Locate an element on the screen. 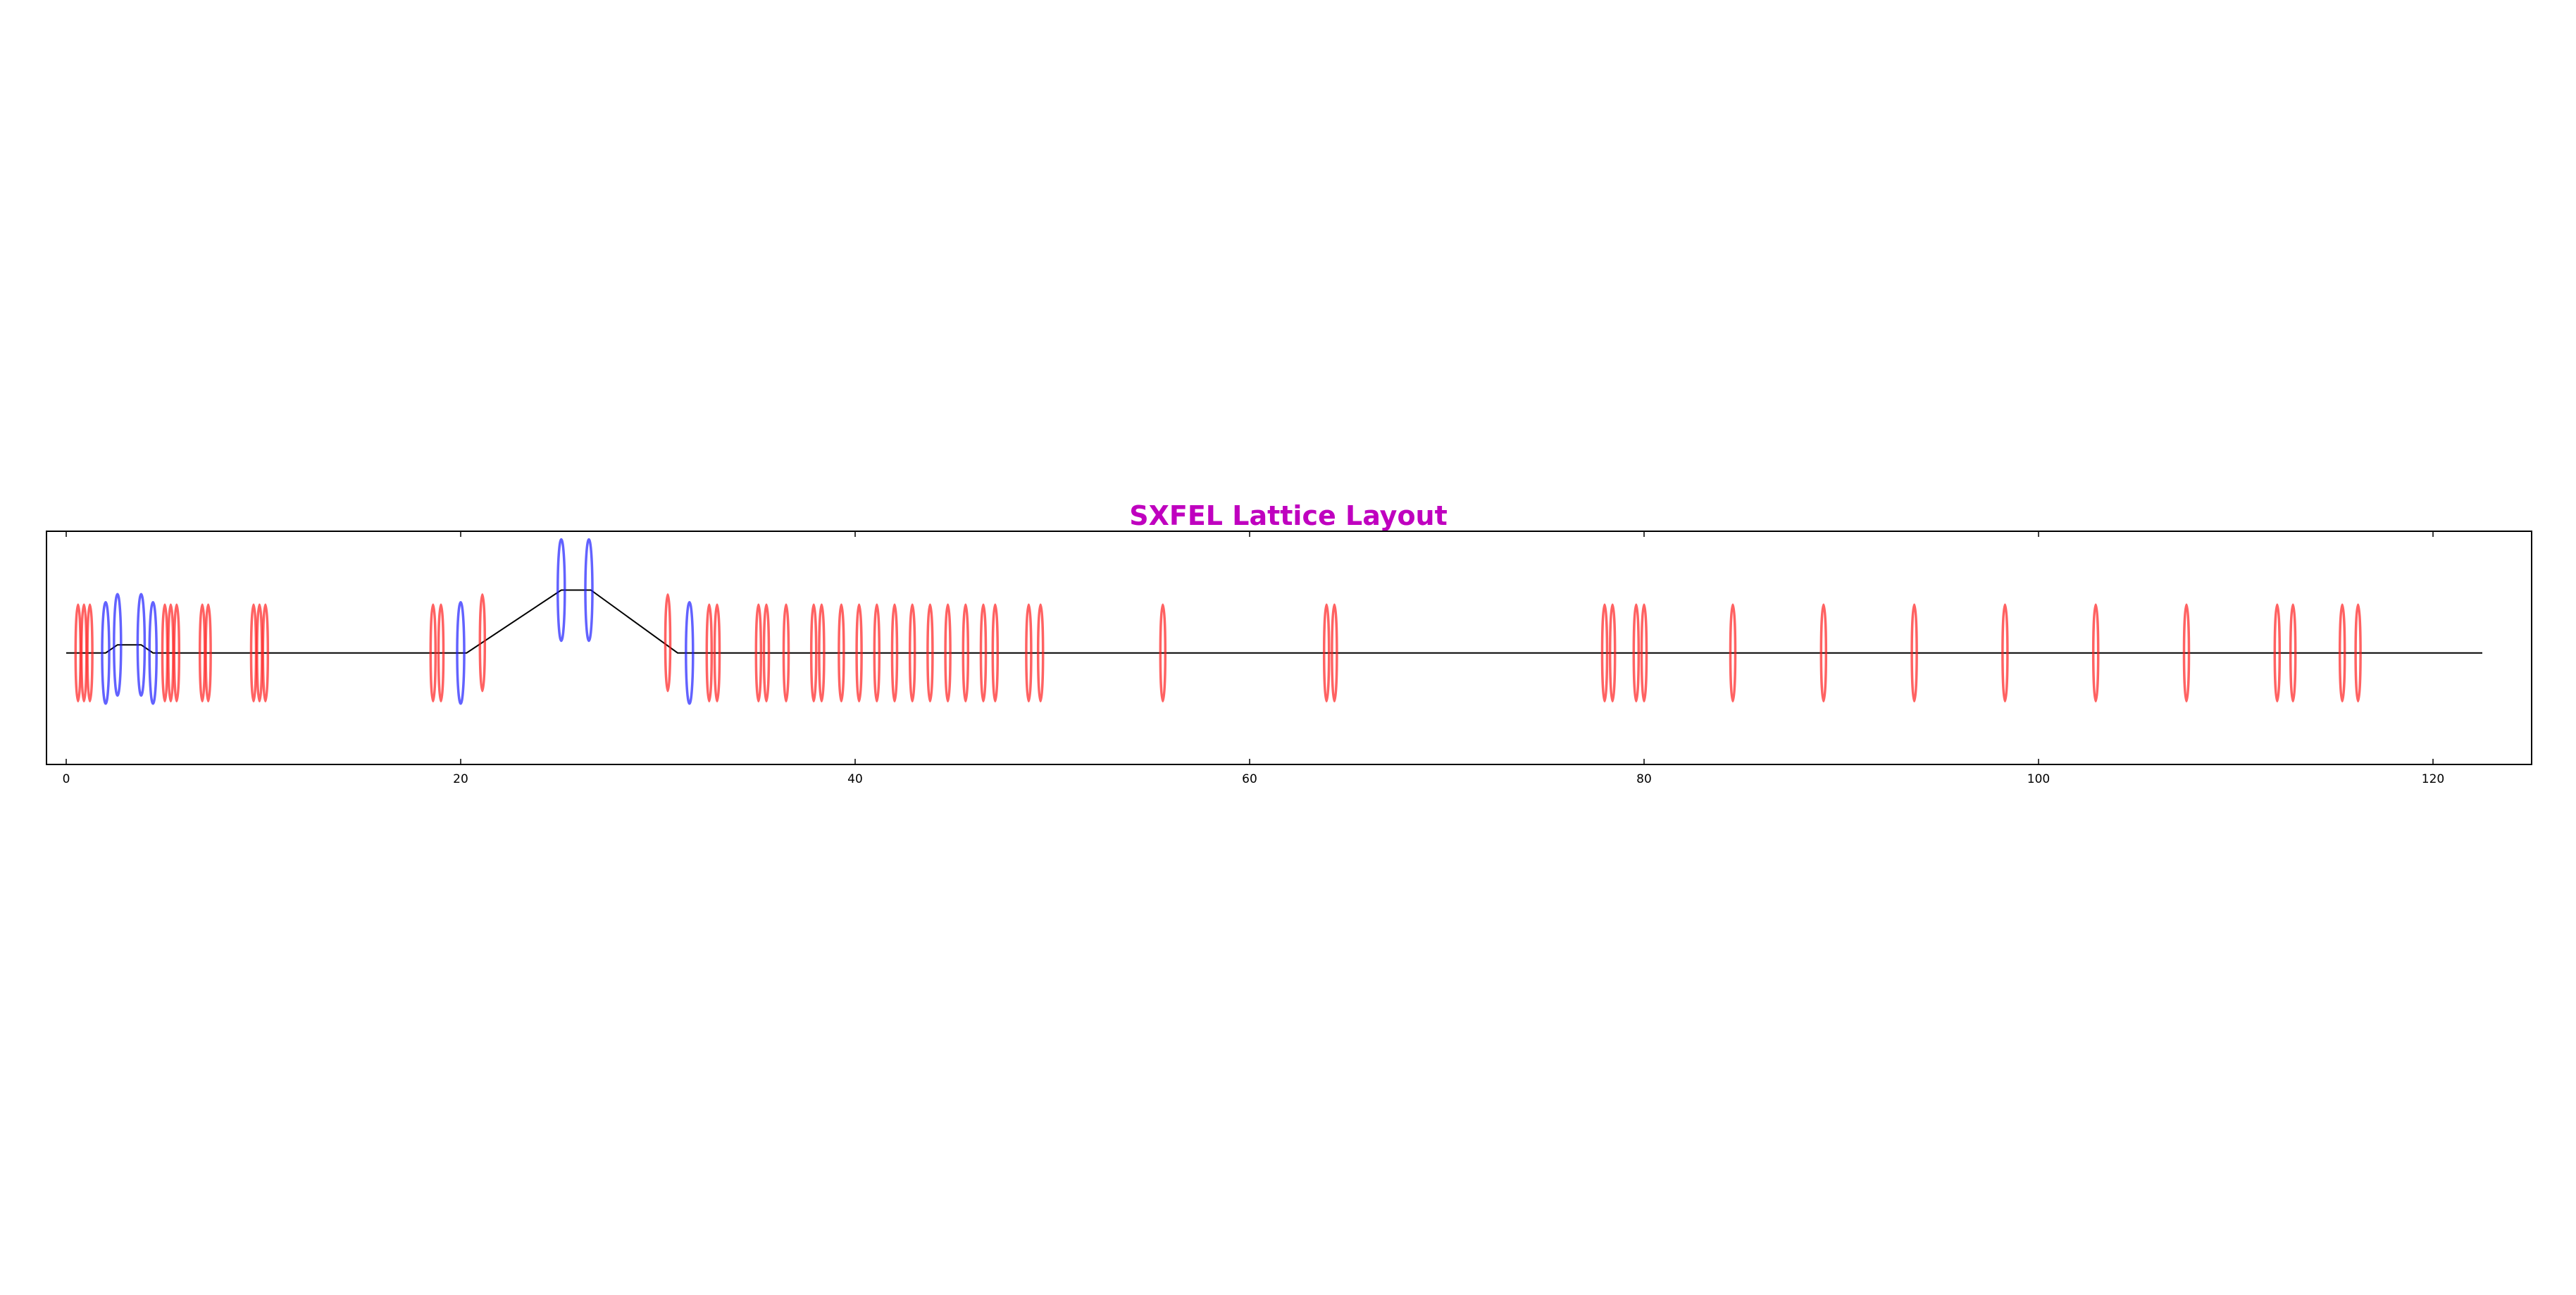 This screenshot has width=2576, height=1295. x-tick-label: 0 is located at coordinates (66, 779).